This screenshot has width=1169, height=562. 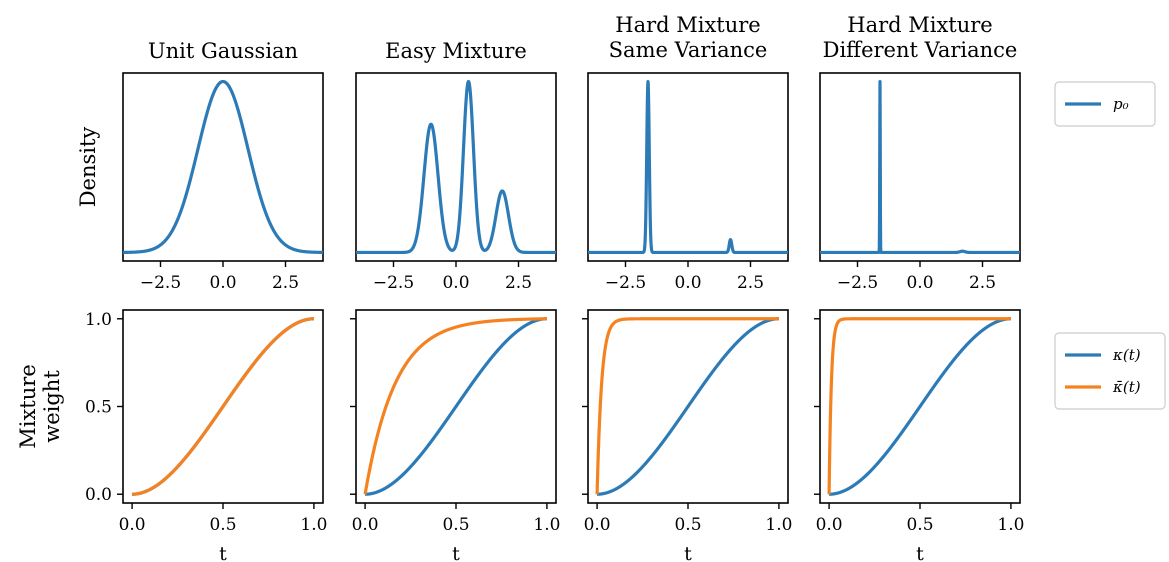 I want to click on subplot-bottom-3: 0.0 0.5 1.0 t, so click(x=687, y=435).